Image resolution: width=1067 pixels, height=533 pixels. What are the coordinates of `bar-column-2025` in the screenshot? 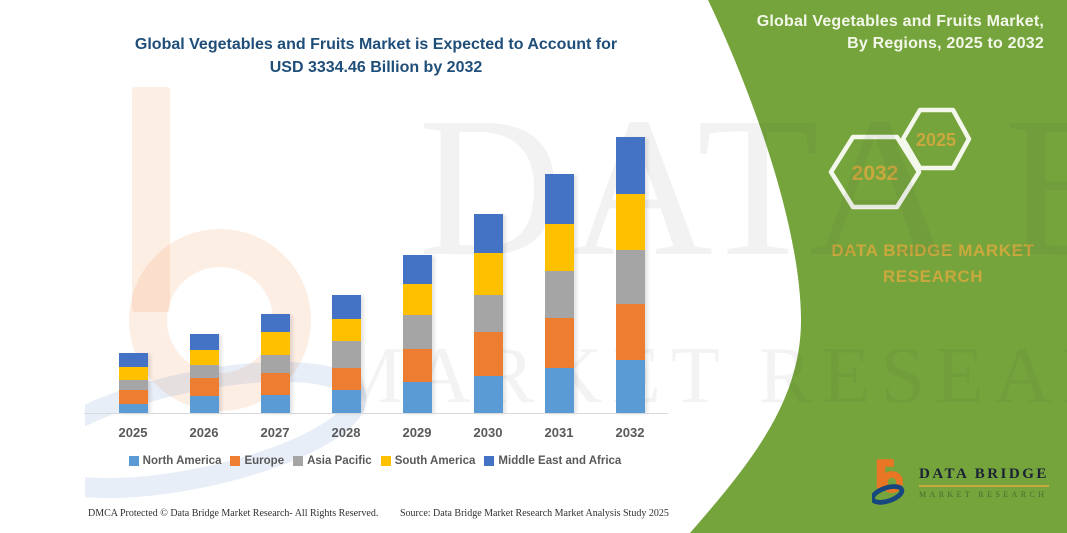 It's located at (133, 383).